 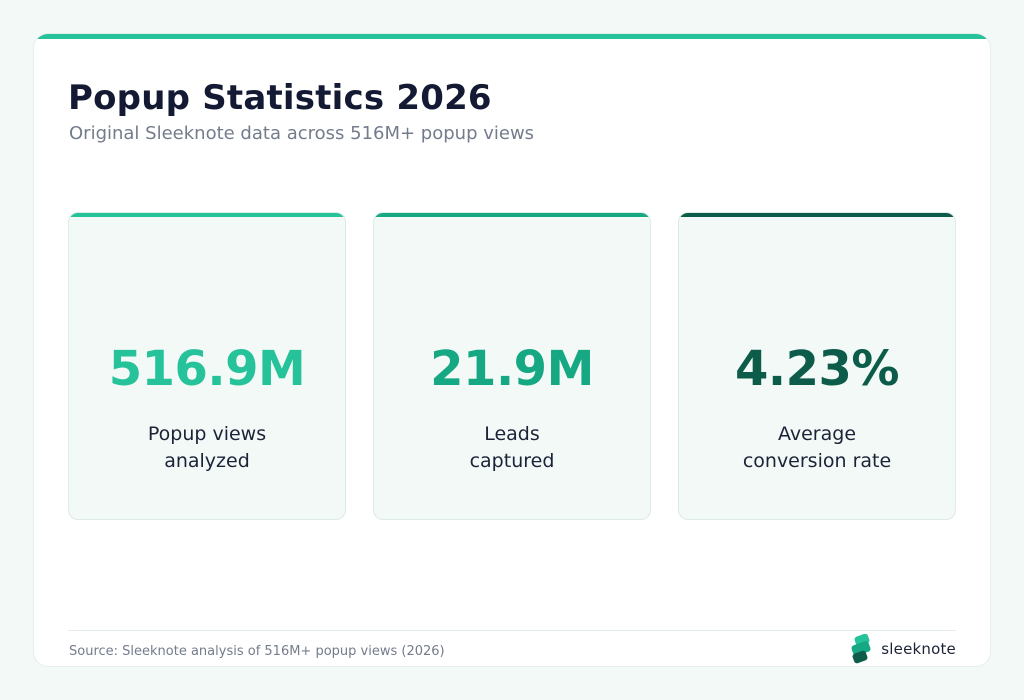 I want to click on card-accent-bar, so click(x=512, y=36).